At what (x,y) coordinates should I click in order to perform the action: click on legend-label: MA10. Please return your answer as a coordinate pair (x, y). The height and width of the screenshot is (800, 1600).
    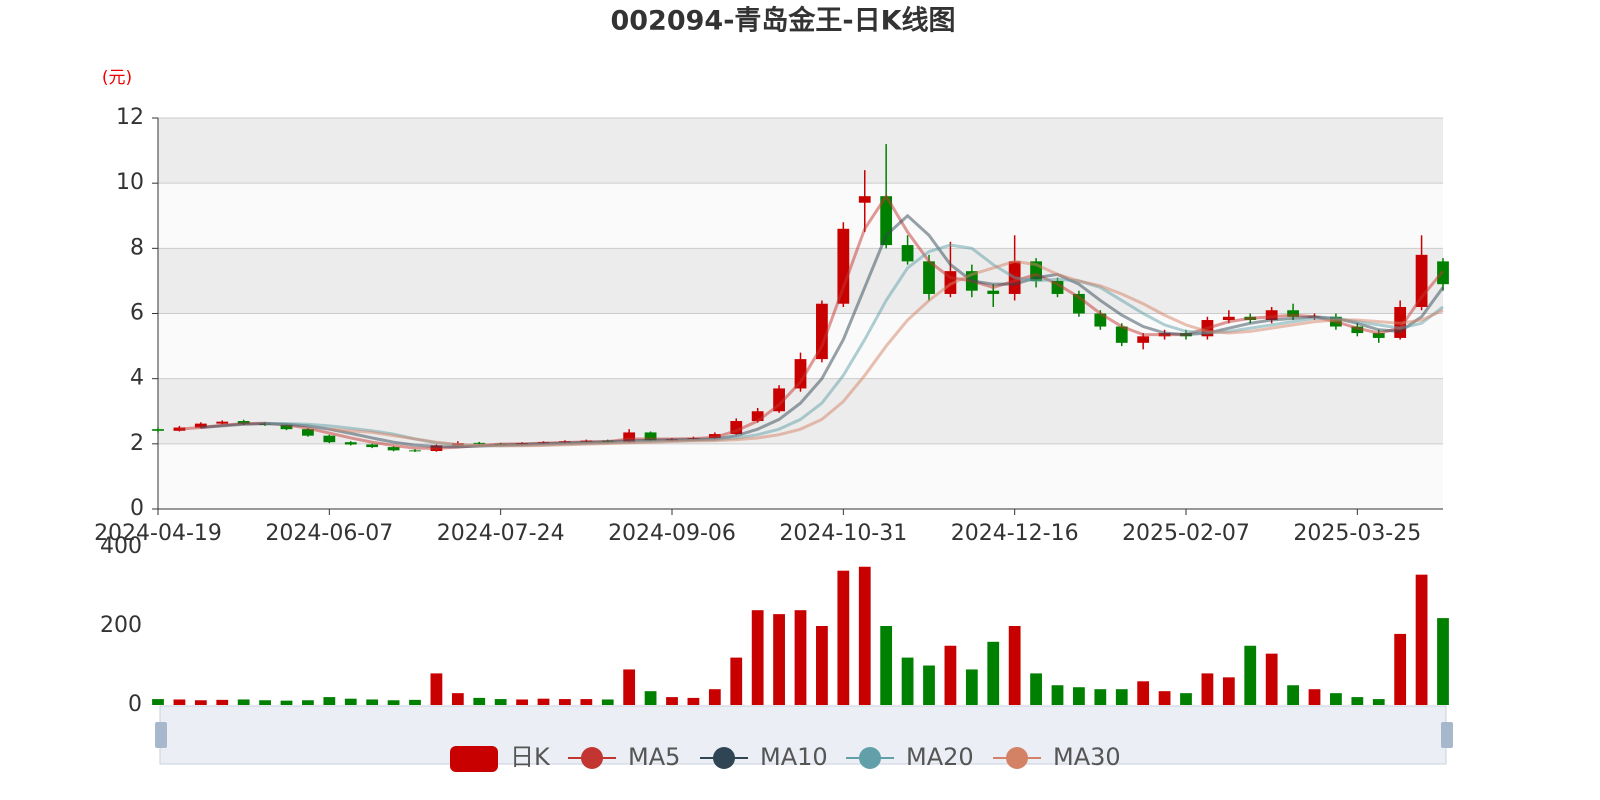
    Looking at the image, I should click on (794, 757).